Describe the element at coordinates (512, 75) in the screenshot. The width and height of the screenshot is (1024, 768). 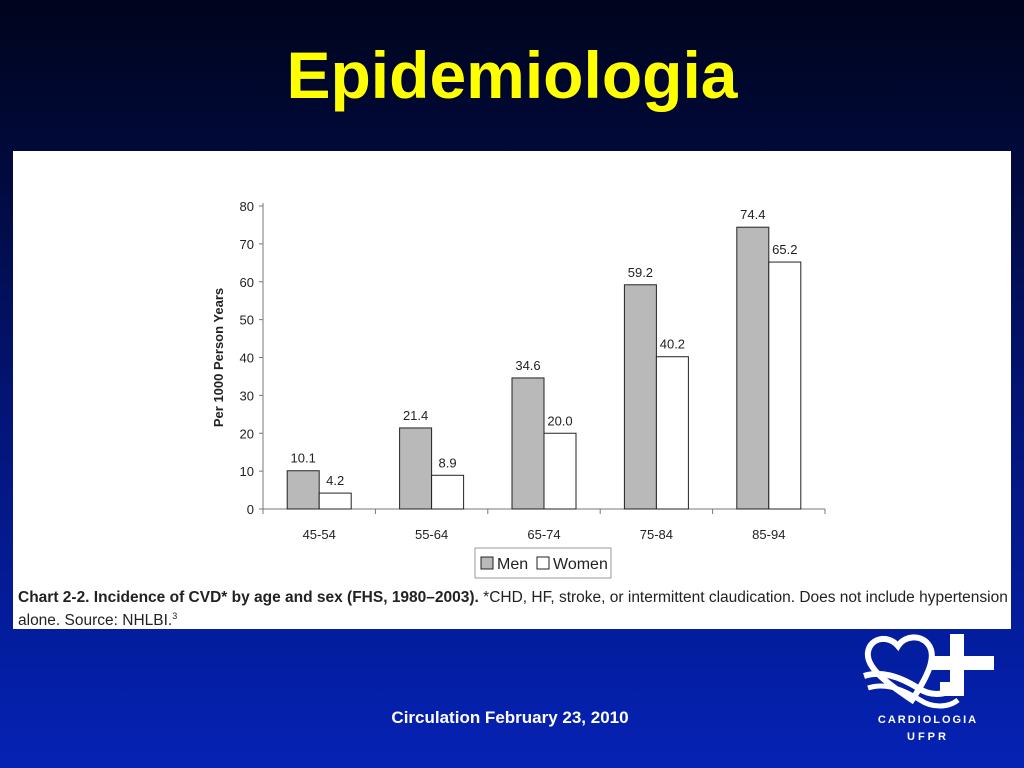
I see `slide-title: Epidemiologia` at that location.